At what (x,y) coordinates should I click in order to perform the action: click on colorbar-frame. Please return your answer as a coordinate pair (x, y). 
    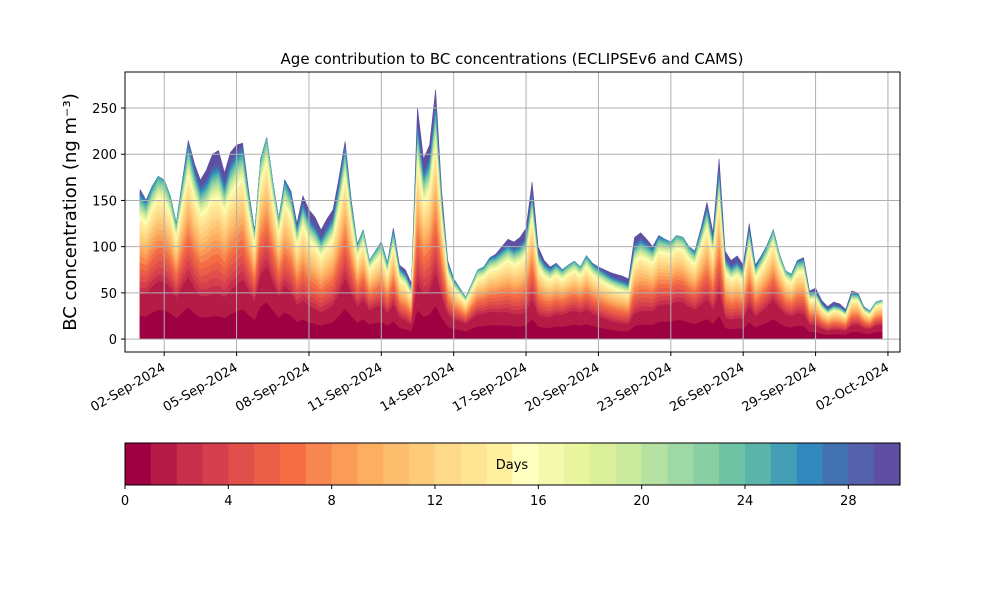
    Looking at the image, I should click on (512, 464).